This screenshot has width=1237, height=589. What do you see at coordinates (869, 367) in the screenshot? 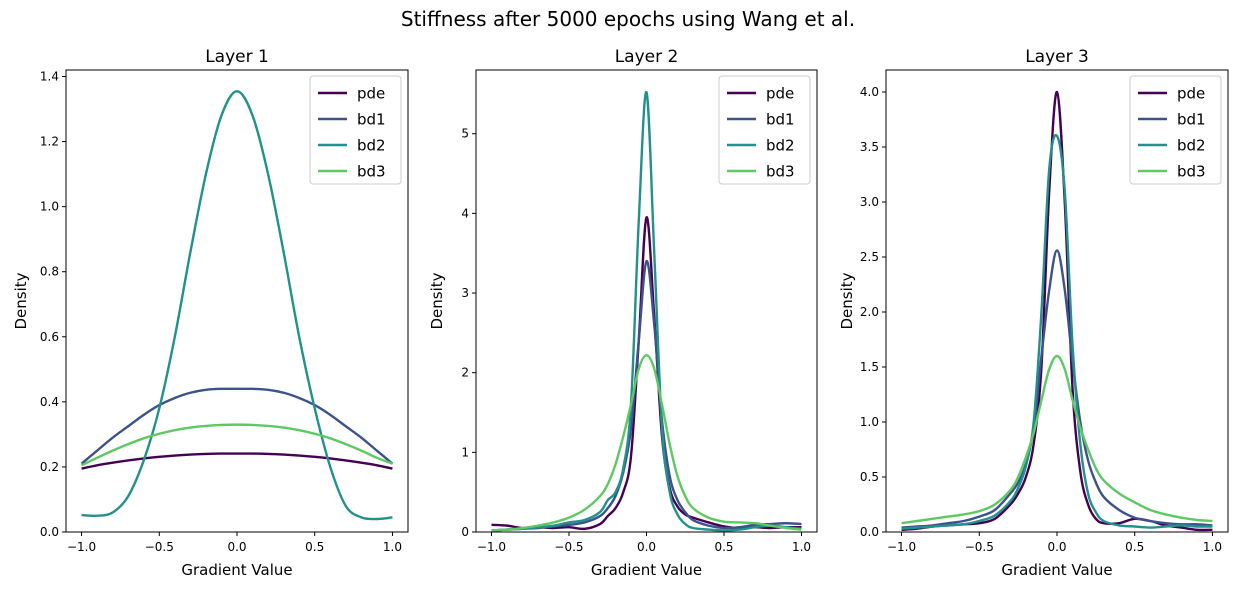
I see `y-tick-label: 1.5` at bounding box center [869, 367].